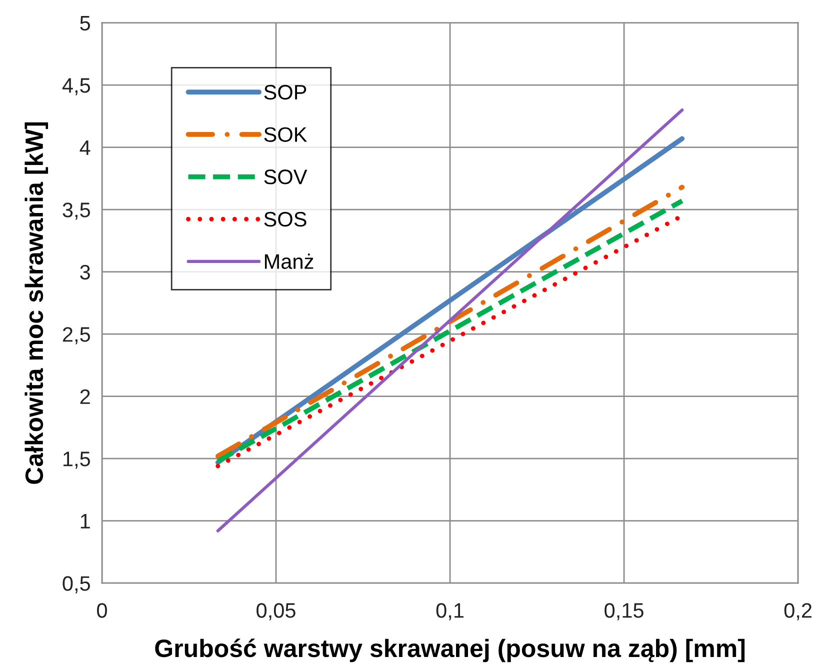 The width and height of the screenshot is (816, 671). What do you see at coordinates (85, 272) in the screenshot?
I see `y-tick-label: 3` at bounding box center [85, 272].